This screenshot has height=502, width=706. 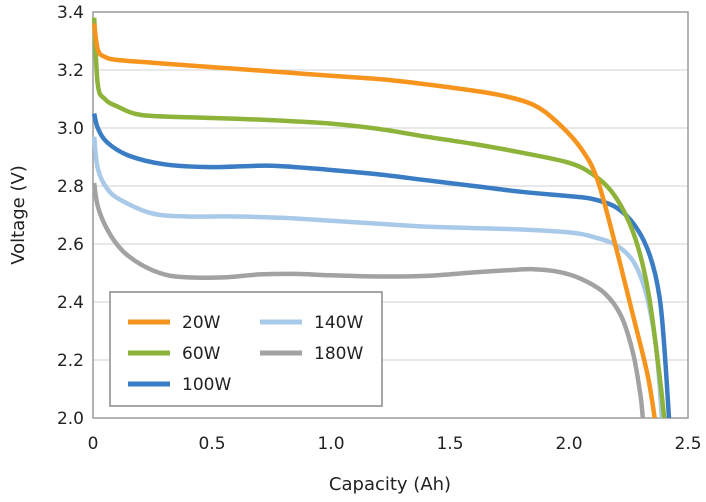 What do you see at coordinates (211, 444) in the screenshot?
I see `x-tick-label: 0.5` at bounding box center [211, 444].